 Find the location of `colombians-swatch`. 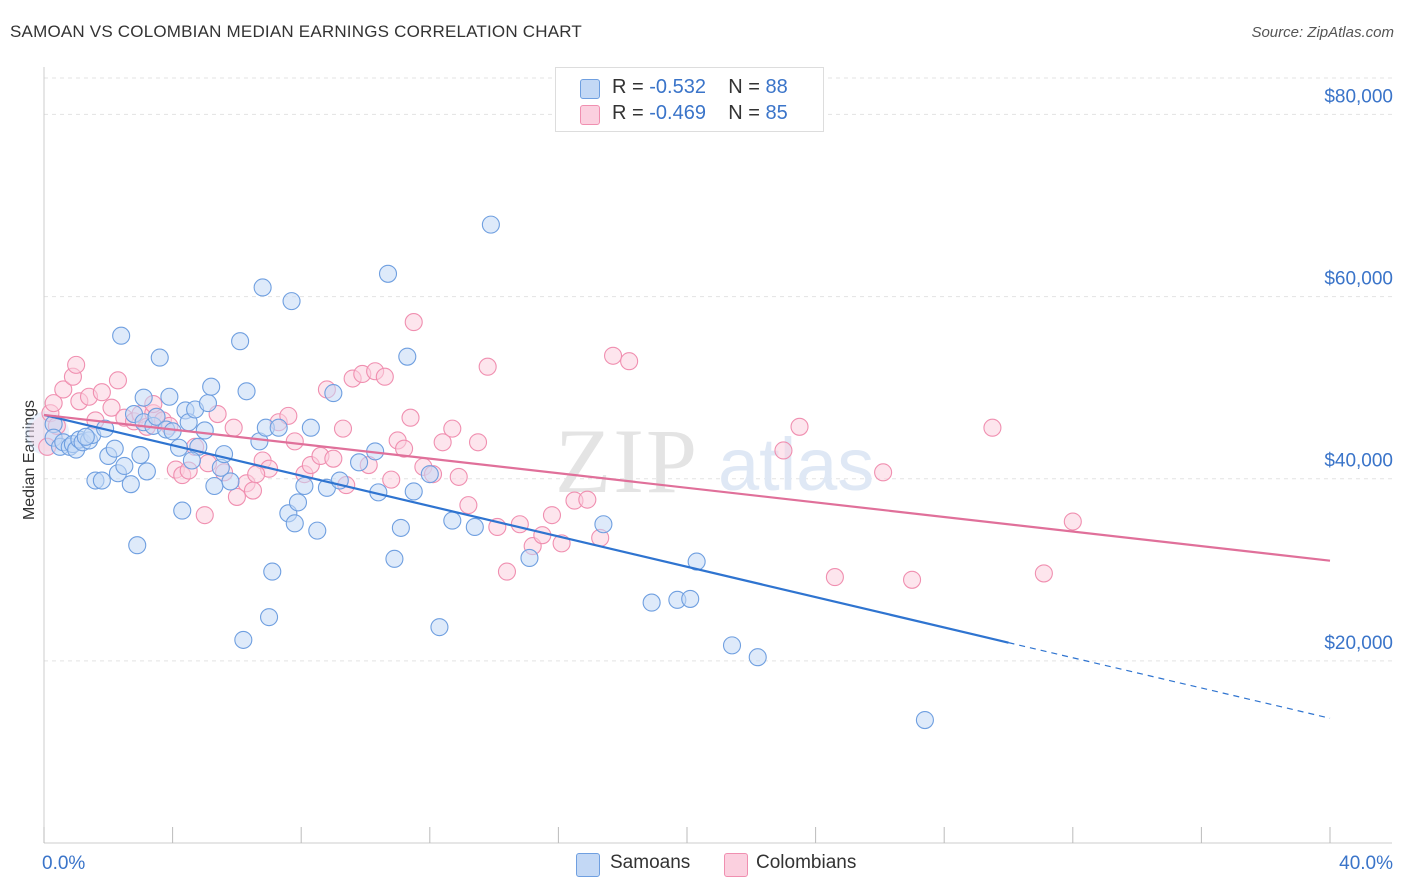

colombians-swatch is located at coordinates (736, 865).